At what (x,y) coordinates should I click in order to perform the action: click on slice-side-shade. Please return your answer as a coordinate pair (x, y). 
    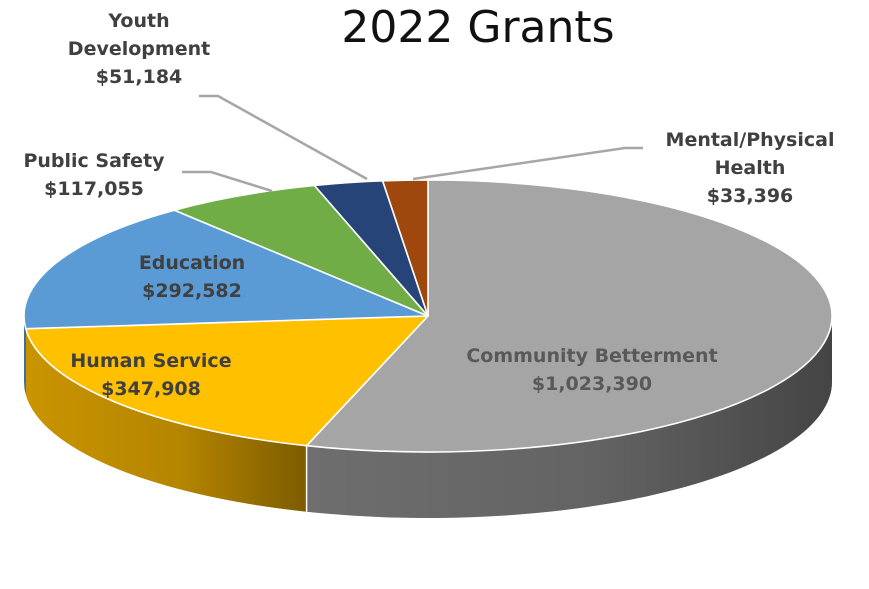
    Looking at the image, I should click on (25, 355).